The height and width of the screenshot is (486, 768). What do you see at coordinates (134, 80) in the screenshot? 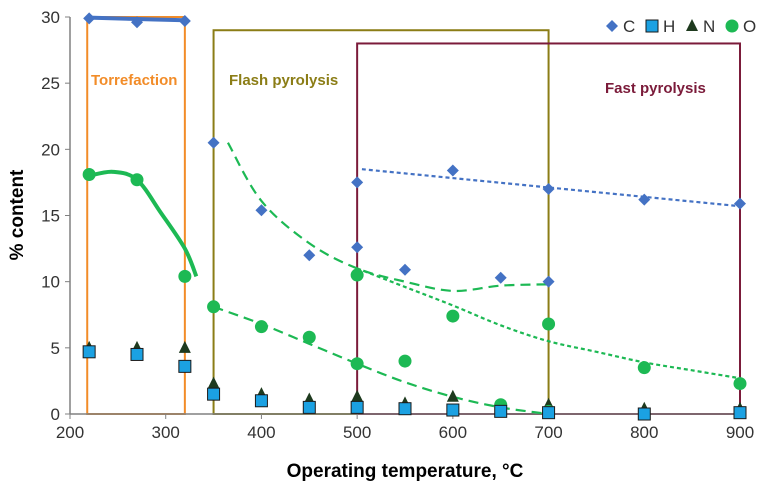
I see `region-label-torrefaction: Torrefaction` at bounding box center [134, 80].